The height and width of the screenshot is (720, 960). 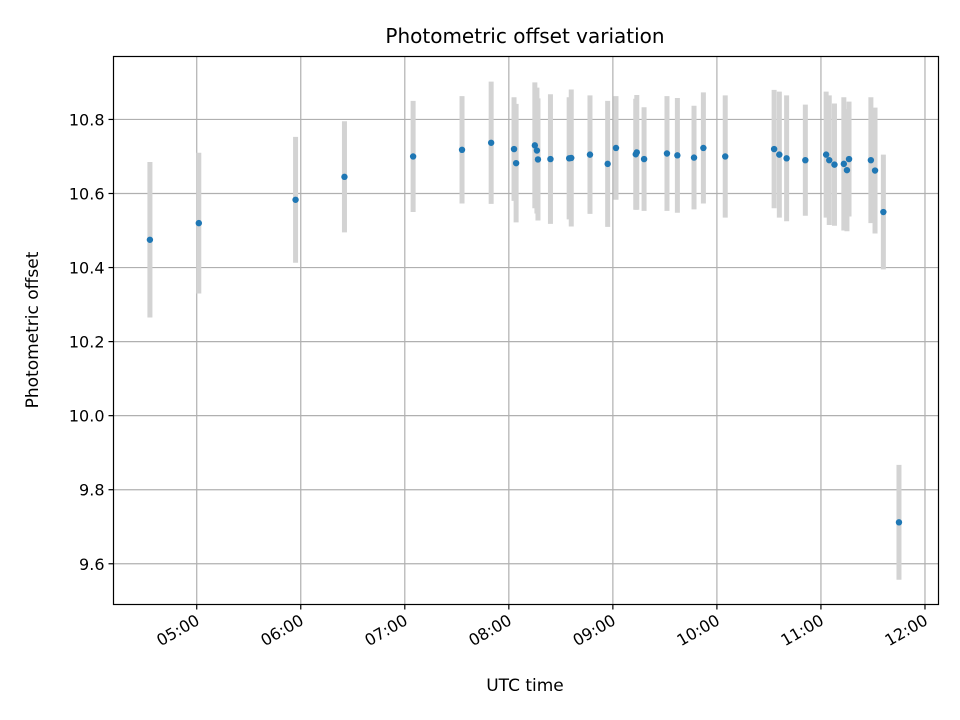 I want to click on y-axis-title: Photometric offset, so click(x=33, y=329).